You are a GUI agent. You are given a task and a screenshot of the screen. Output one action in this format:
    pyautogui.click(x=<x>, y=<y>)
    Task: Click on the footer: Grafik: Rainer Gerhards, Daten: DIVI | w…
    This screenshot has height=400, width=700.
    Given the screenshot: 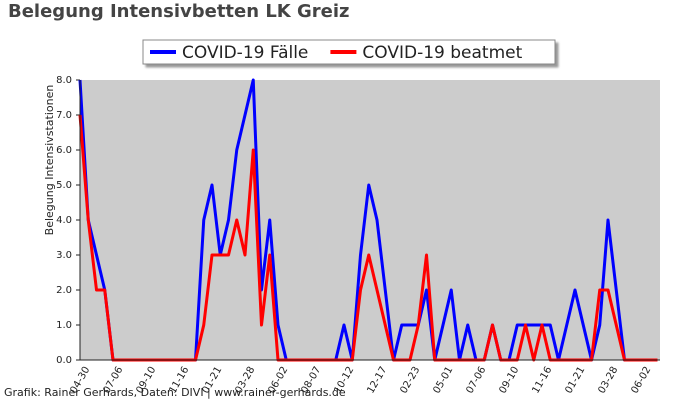 What is the action you would take?
    pyautogui.click(x=175, y=392)
    